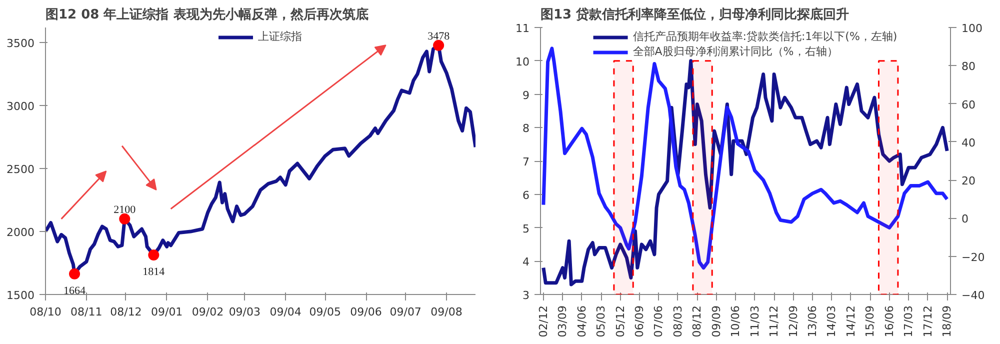 This screenshot has height=344, width=1000. What do you see at coordinates (927, 321) in the screenshot?
I see `x-tick-label: 17/12` at bounding box center [927, 321].